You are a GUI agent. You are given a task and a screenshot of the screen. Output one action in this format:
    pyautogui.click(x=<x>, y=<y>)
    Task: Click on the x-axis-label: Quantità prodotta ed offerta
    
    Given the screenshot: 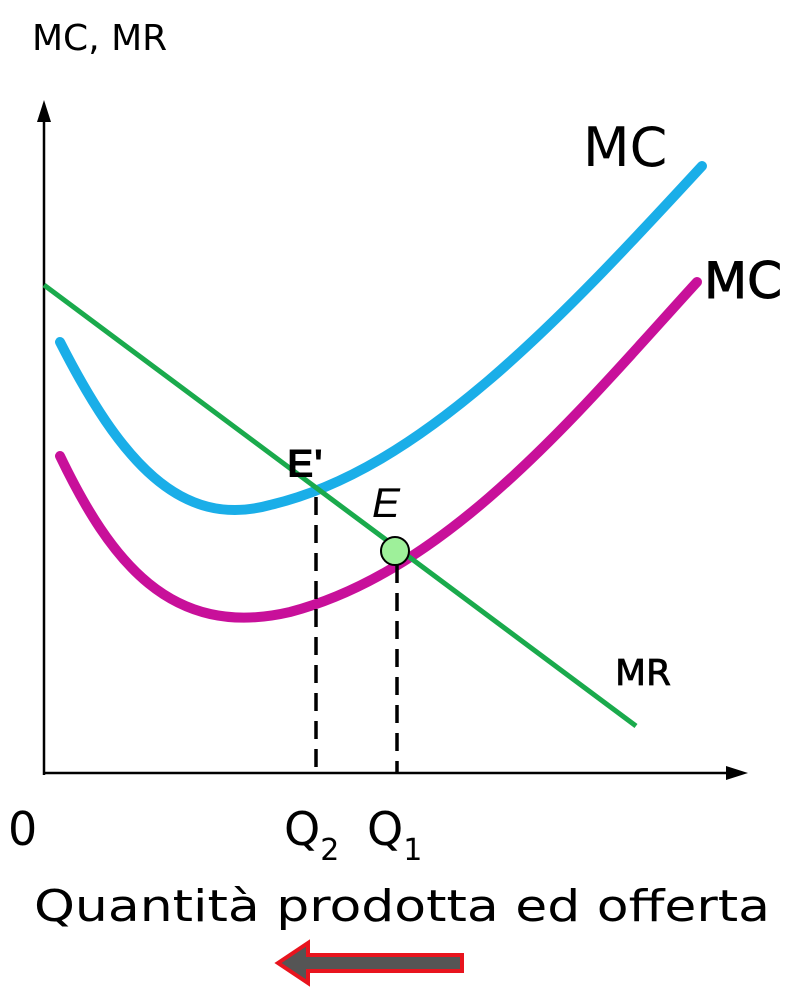 What is the action you would take?
    pyautogui.click(x=402, y=906)
    